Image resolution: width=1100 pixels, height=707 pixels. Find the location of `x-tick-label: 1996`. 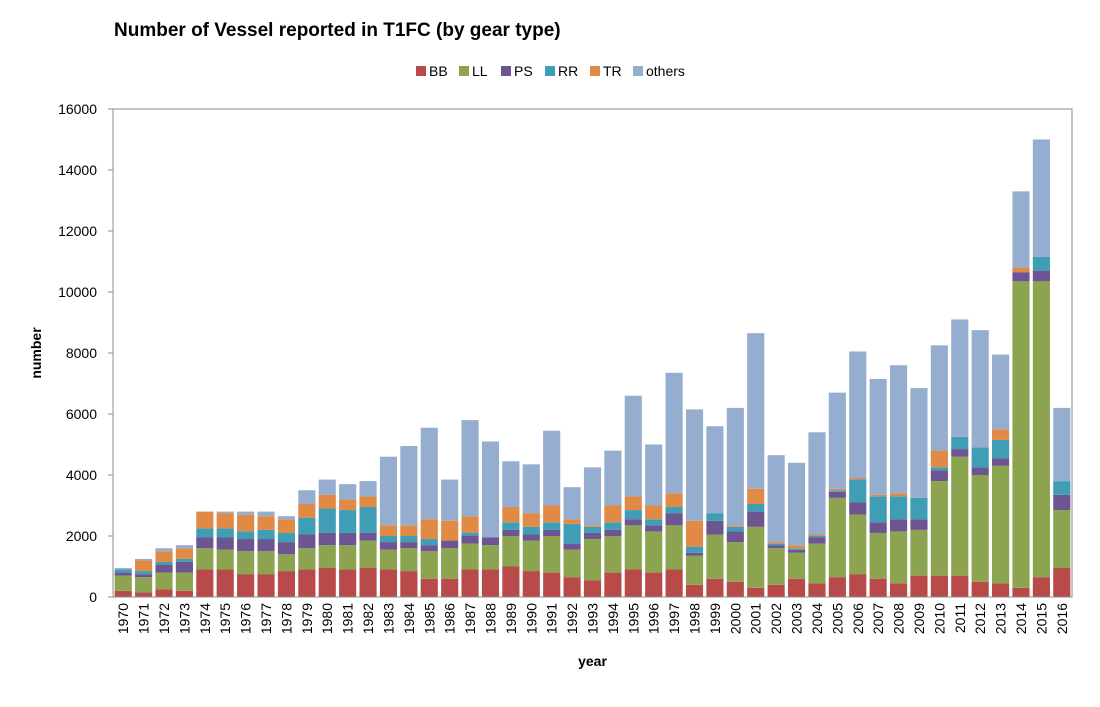

x-tick-label: 1996 is located at coordinates (654, 618).